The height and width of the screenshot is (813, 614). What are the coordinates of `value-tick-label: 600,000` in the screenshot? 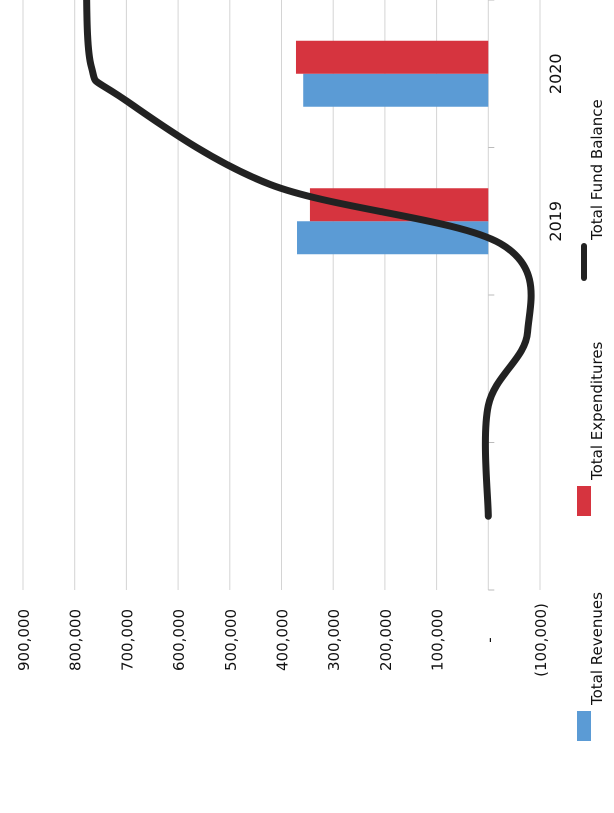 It's located at (179, 640).